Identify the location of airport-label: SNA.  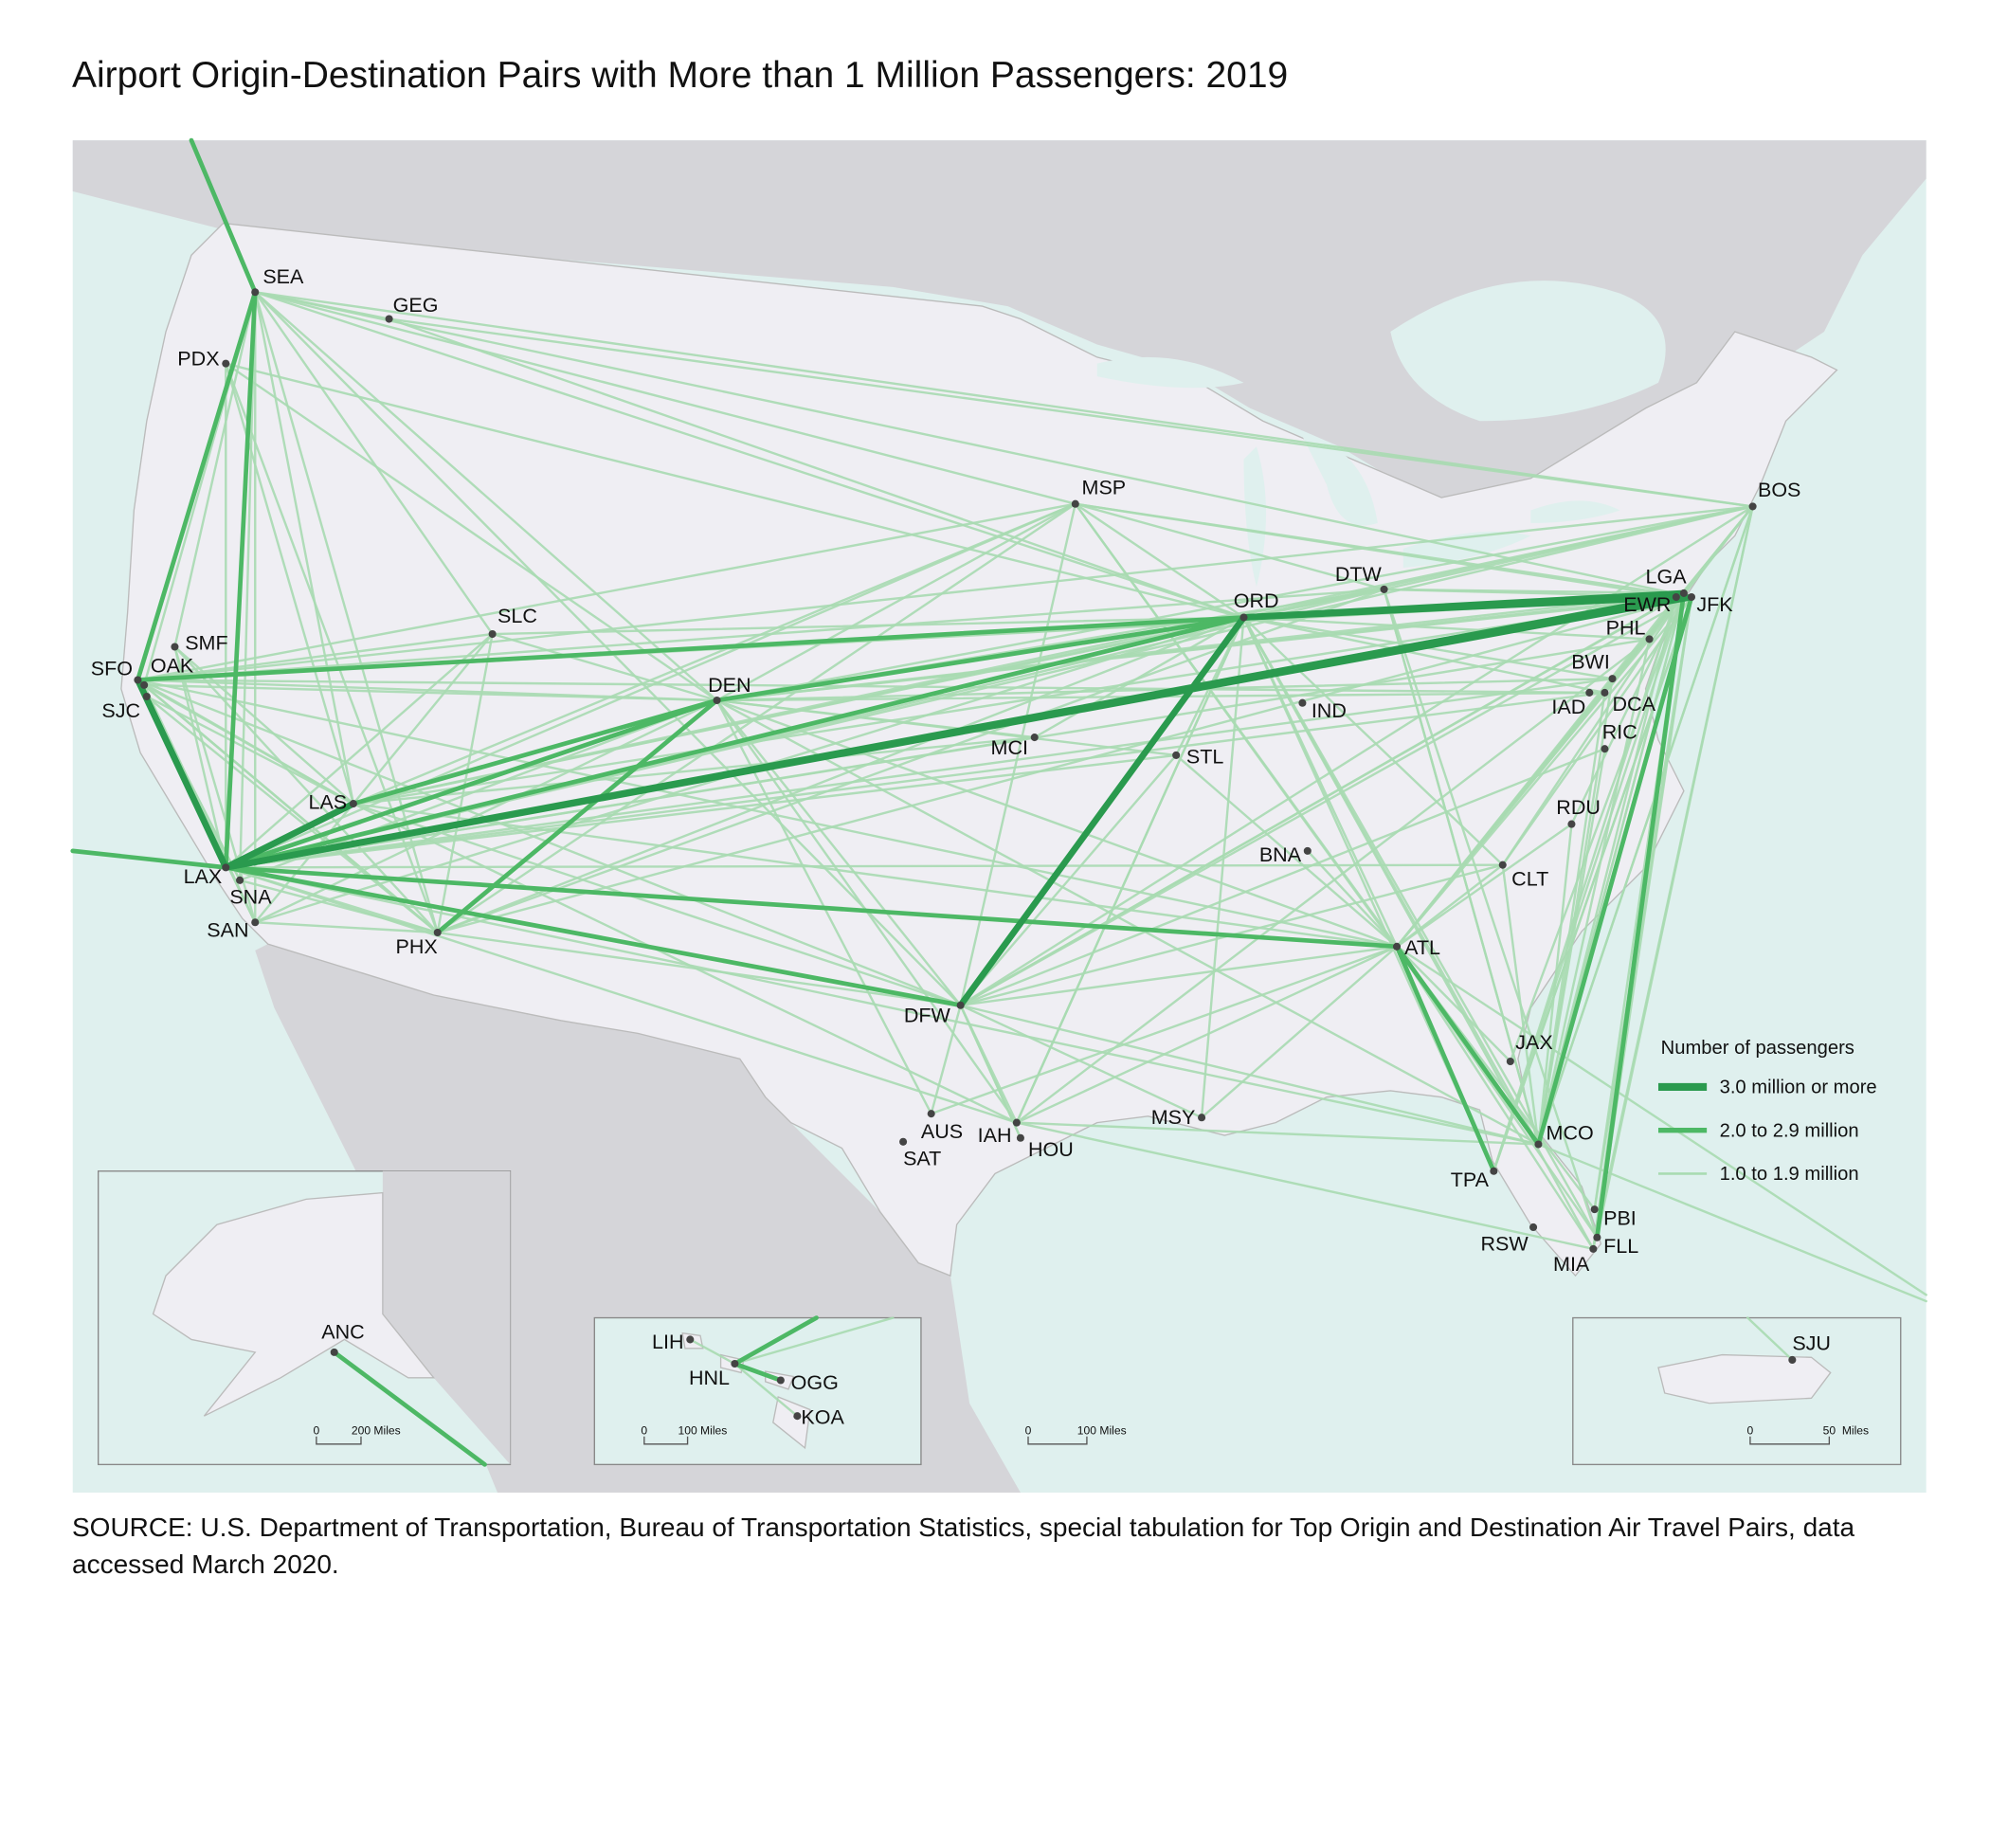
(250, 897).